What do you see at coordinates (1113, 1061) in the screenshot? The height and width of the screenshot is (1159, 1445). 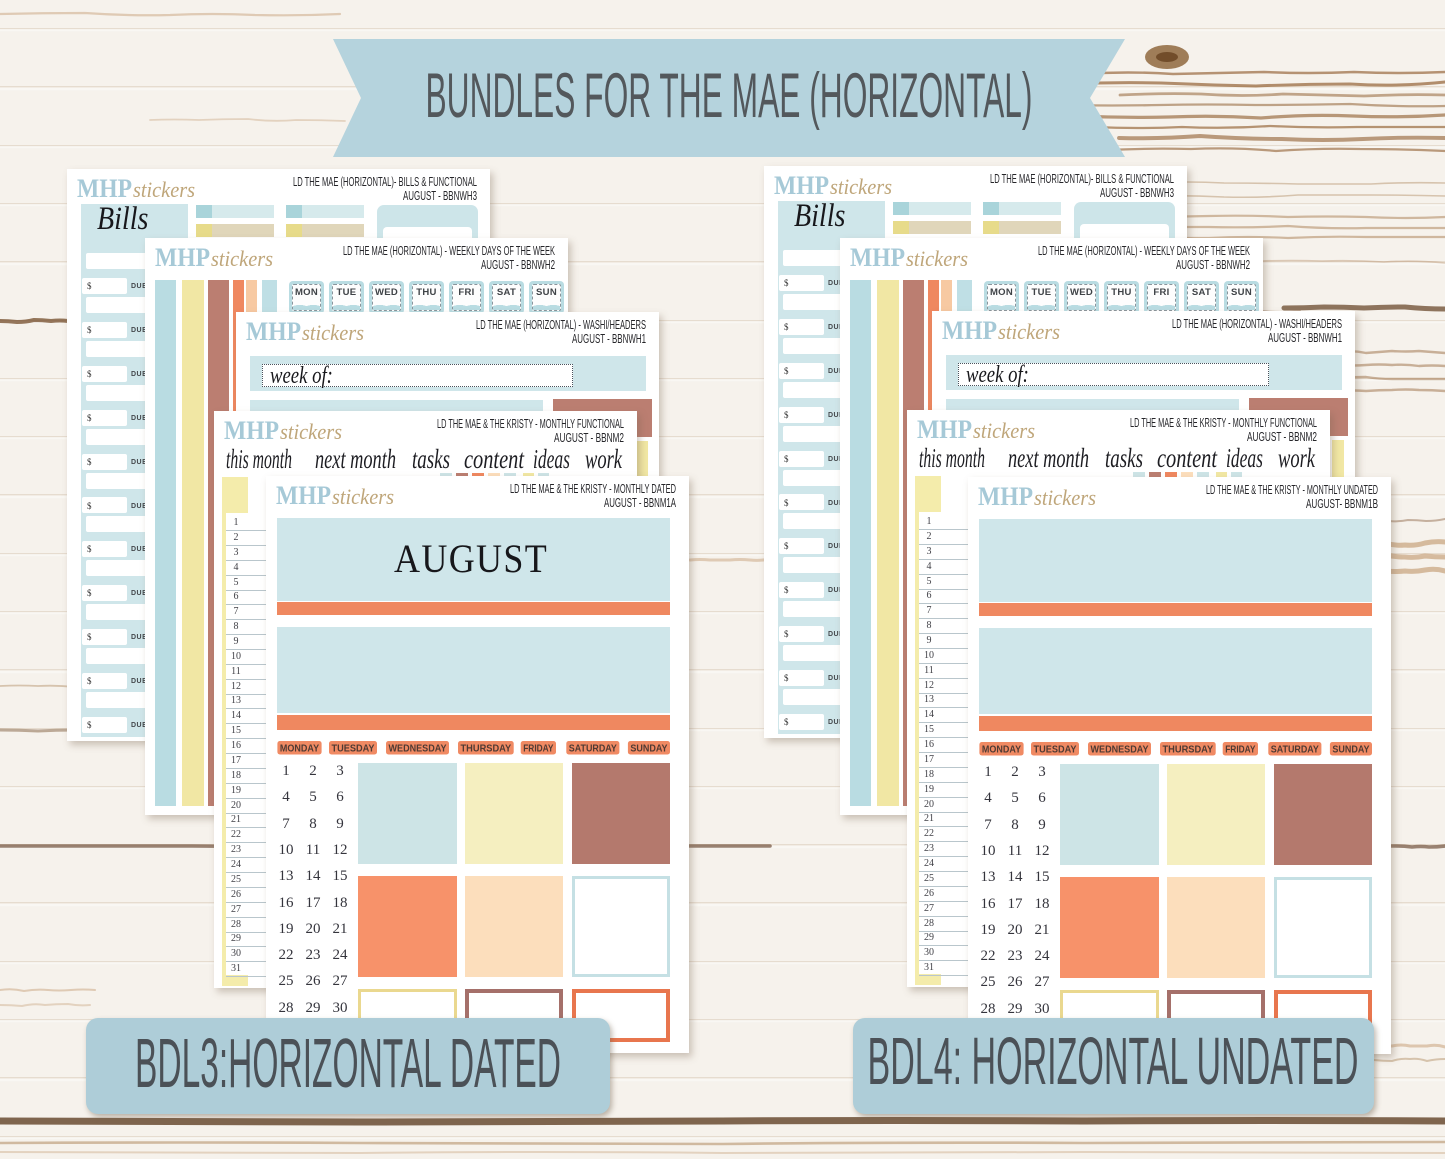 I see `svg-text: BDL4: HORIZONTAL UNDATED` at bounding box center [1113, 1061].